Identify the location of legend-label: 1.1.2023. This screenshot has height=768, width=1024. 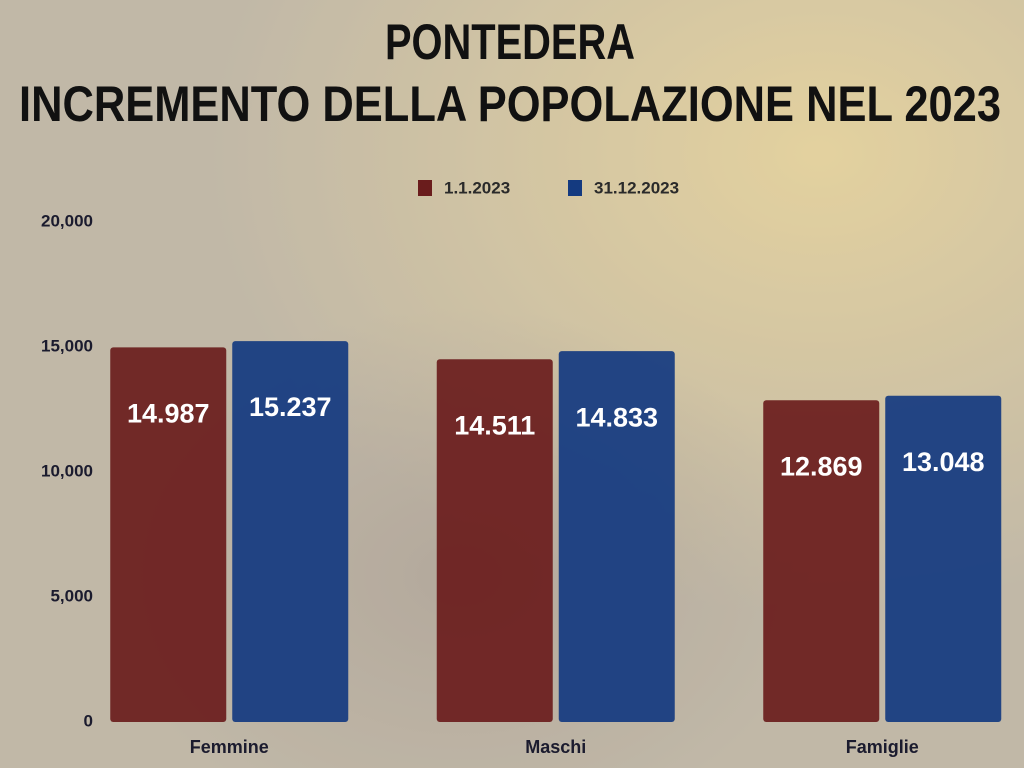
(477, 187).